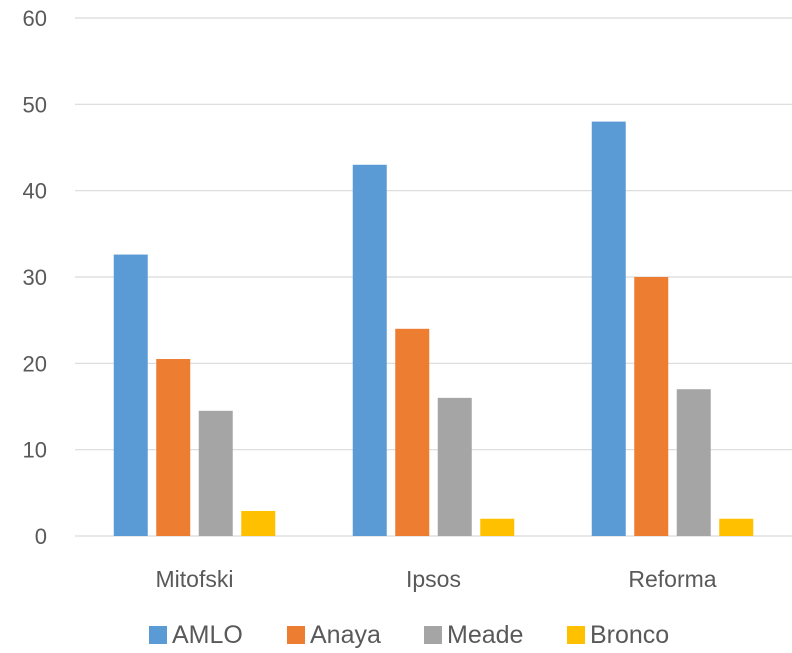 The image size is (792, 653). I want to click on bar-meade-ipsos, so click(454, 466).